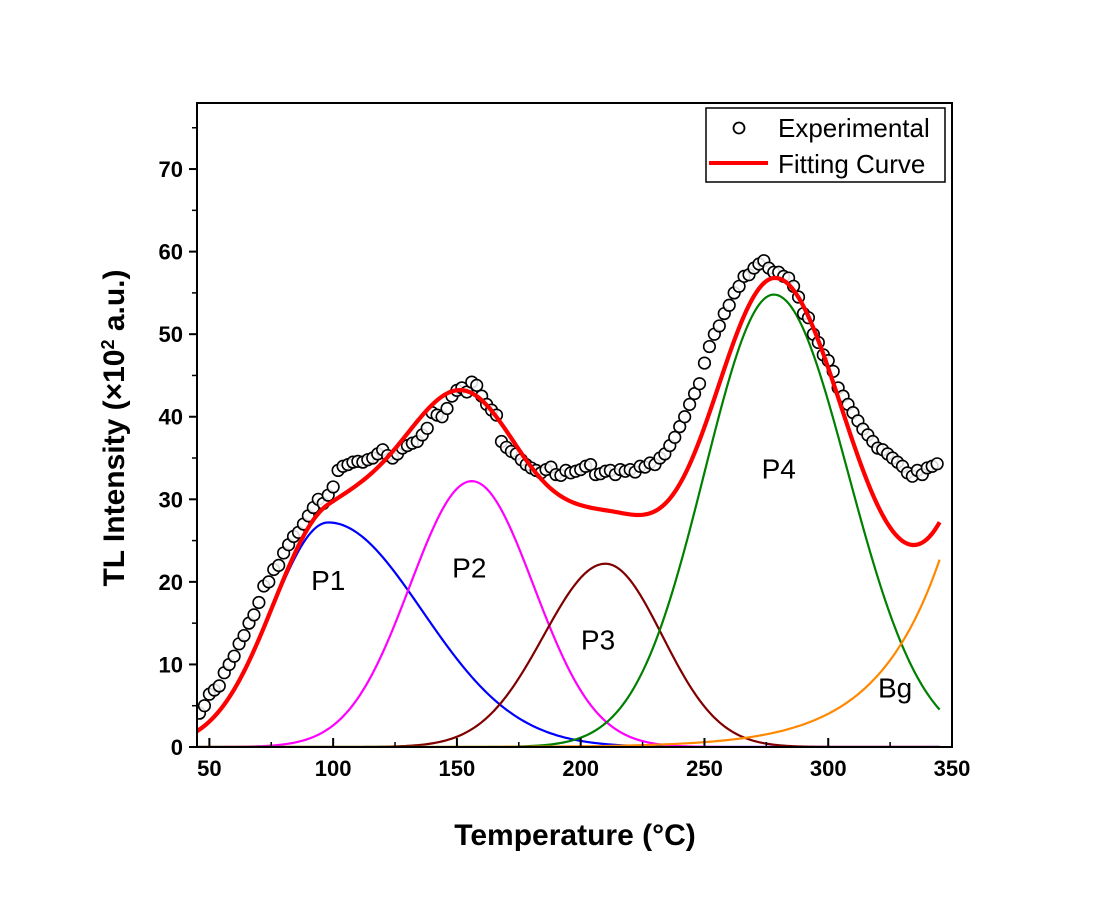 This screenshot has width=1110, height=900. What do you see at coordinates (171, 417) in the screenshot?
I see `y-tick-label: 40` at bounding box center [171, 417].